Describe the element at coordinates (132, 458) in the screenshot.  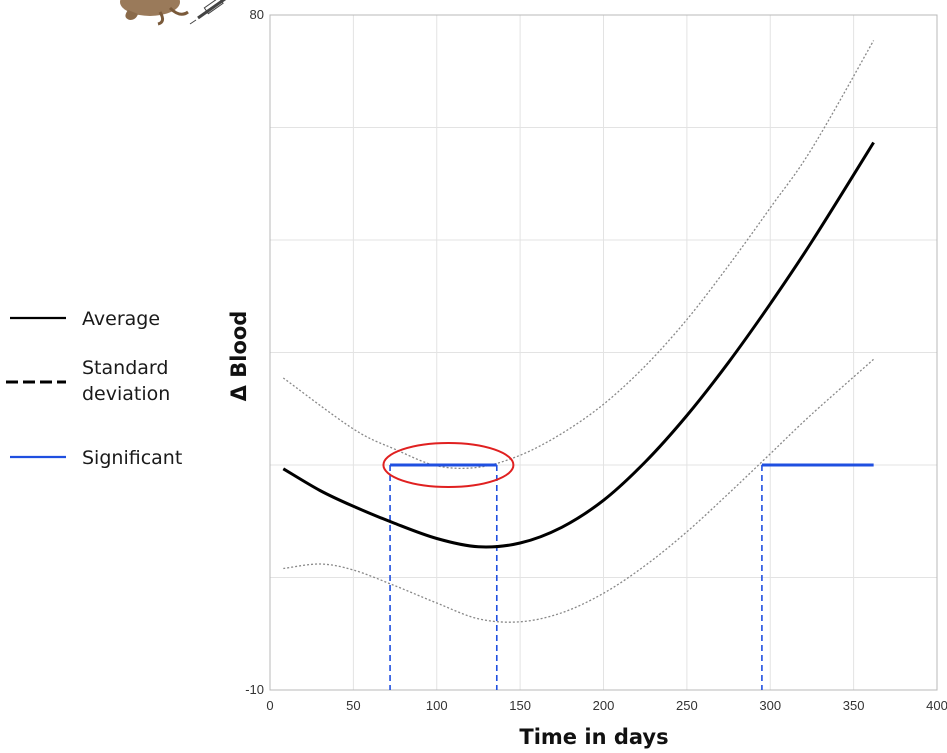
I see `legend-label-significant: Significant` at that location.